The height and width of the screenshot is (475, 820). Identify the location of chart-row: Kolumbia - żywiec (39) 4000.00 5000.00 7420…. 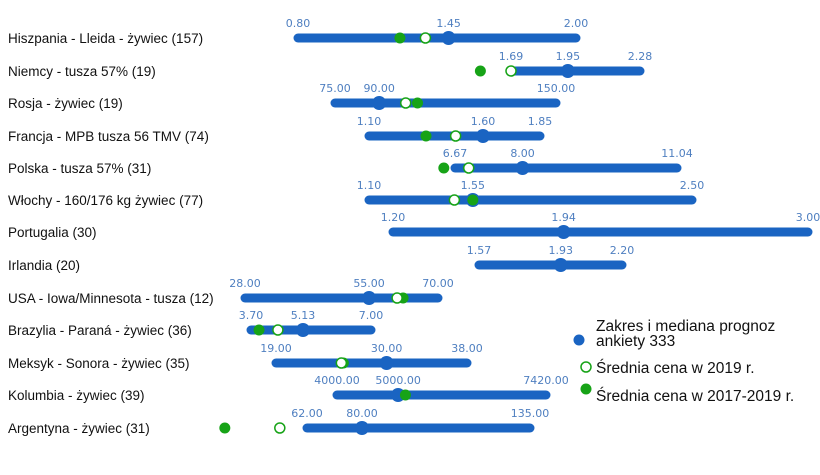
(288, 388).